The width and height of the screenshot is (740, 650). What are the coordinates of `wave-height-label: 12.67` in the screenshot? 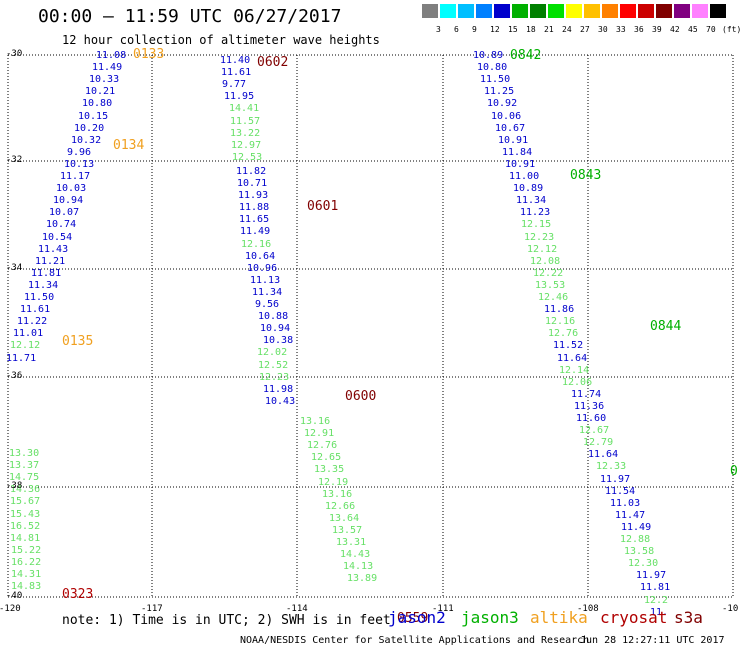 It's located at (594, 430).